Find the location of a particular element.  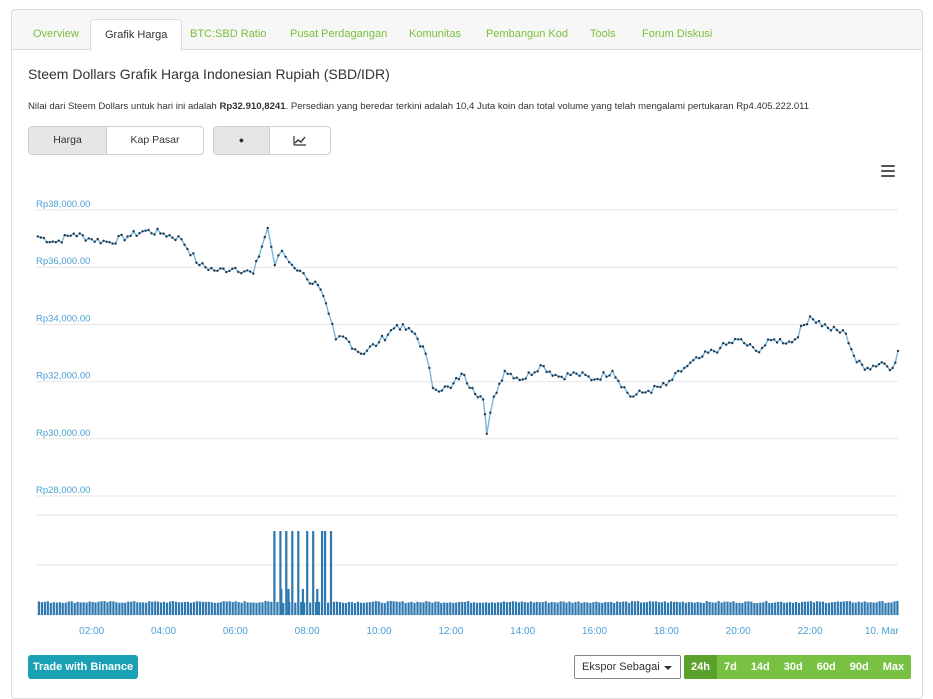

line-style-button is located at coordinates (299, 140).